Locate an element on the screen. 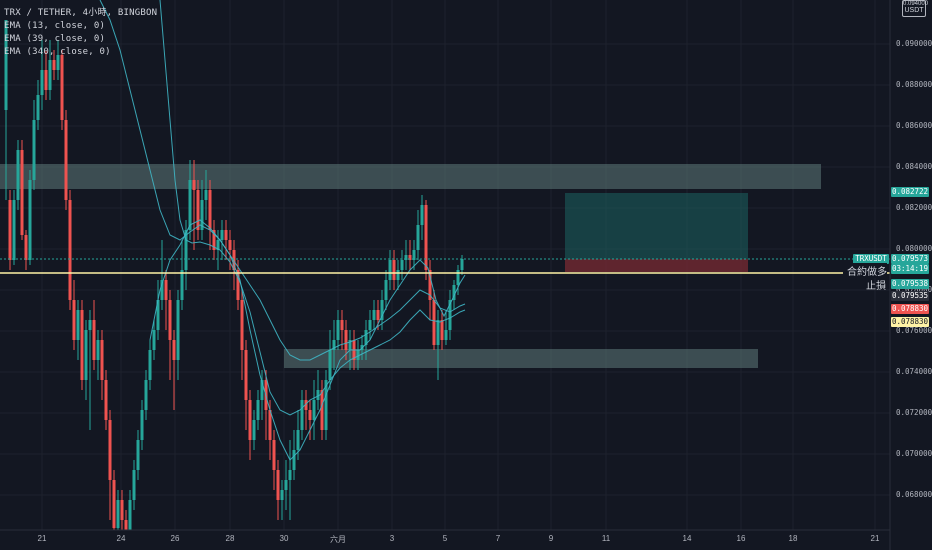 Image resolution: width=932 pixels, height=550 pixels. price-axis-label: 0.074000 is located at coordinates (914, 371).